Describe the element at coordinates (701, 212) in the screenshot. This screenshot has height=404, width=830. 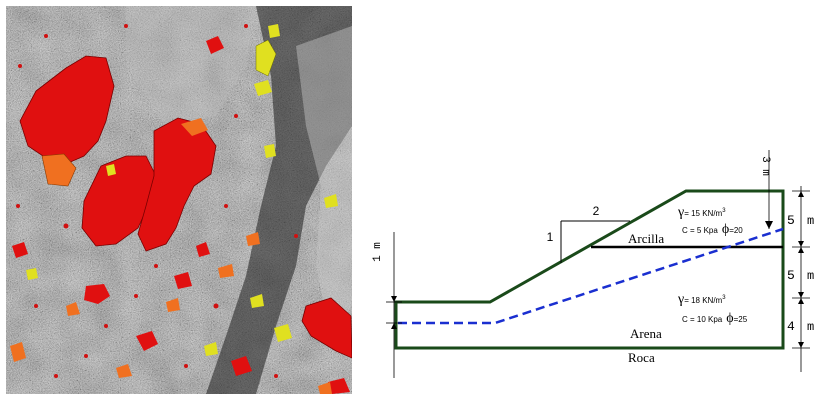
I see `clay-unit-weight: γ= 15 KN/m3` at that location.